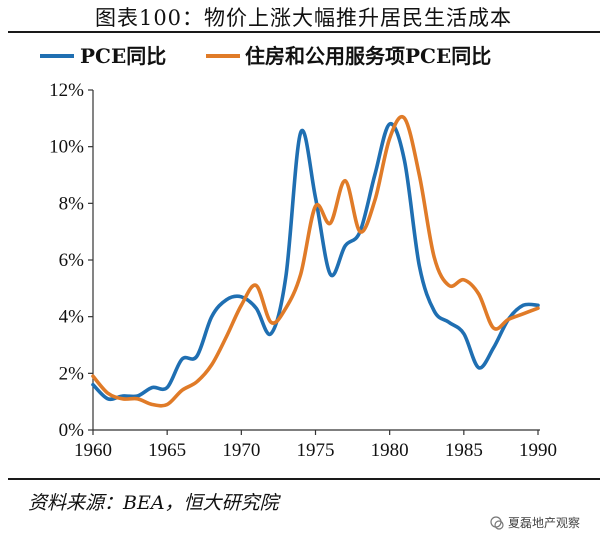 Image resolution: width=607 pixels, height=551 pixels. Describe the element at coordinates (66, 90) in the screenshot. I see `y-tick-label: 12%` at that location.